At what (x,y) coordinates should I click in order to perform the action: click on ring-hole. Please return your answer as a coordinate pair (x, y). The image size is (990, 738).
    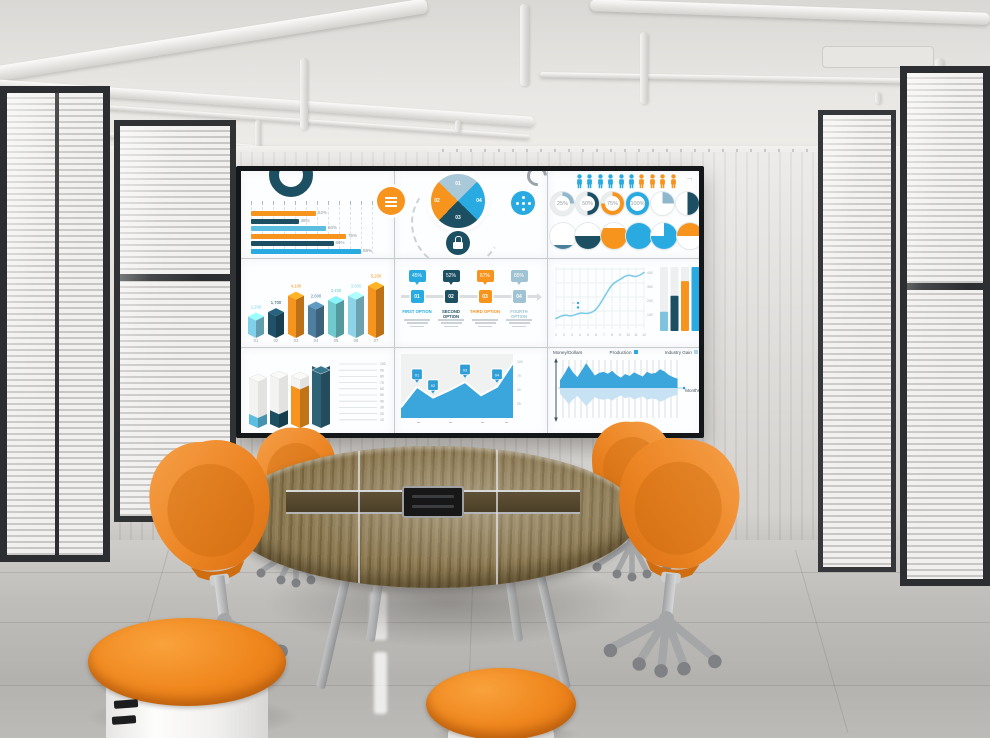
    Looking at the image, I should click on (612, 203).